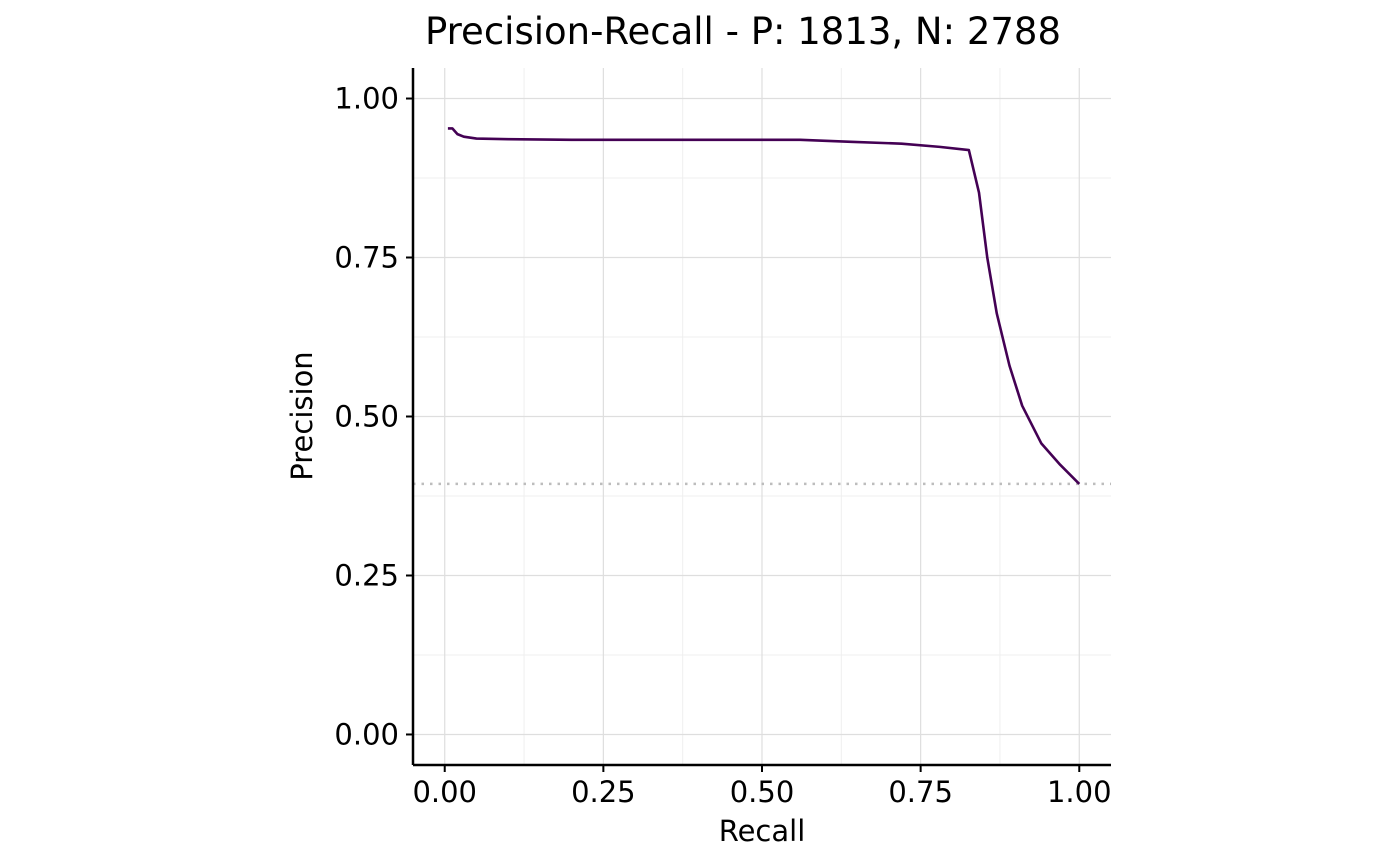 Image resolution: width=1400 pixels, height=866 pixels. What do you see at coordinates (1079, 792) in the screenshot?
I see `x-tick-label: 1.00` at bounding box center [1079, 792].